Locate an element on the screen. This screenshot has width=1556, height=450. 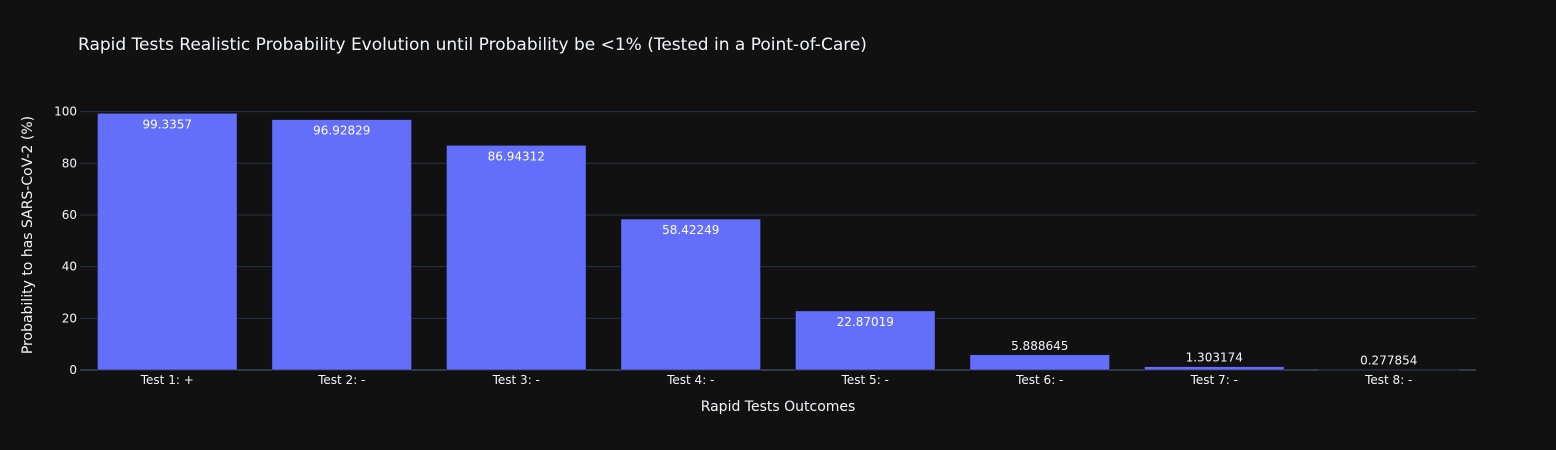
data-label: 96.92829 is located at coordinates (341, 131).